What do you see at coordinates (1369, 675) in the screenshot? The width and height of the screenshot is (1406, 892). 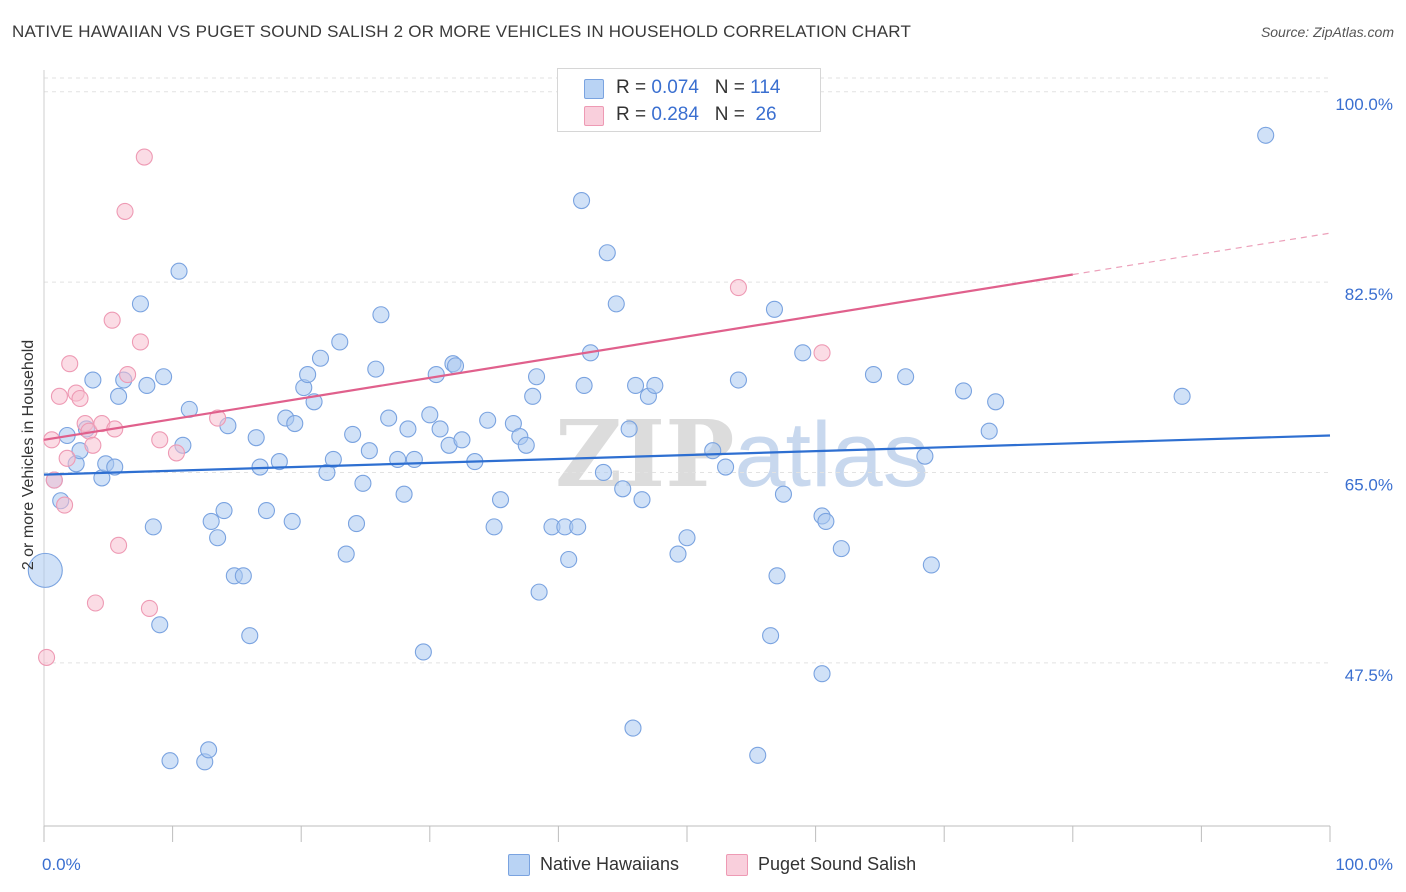 I see `y-tick-label: 47.5%` at bounding box center [1369, 675].